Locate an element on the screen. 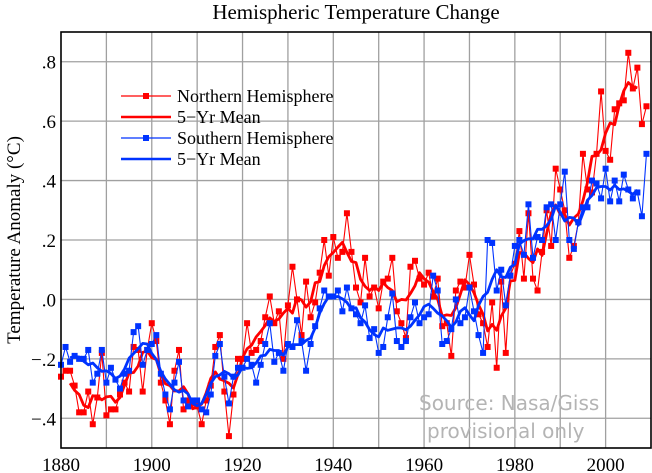  y-tick-label: .8 is located at coordinates (49, 63).